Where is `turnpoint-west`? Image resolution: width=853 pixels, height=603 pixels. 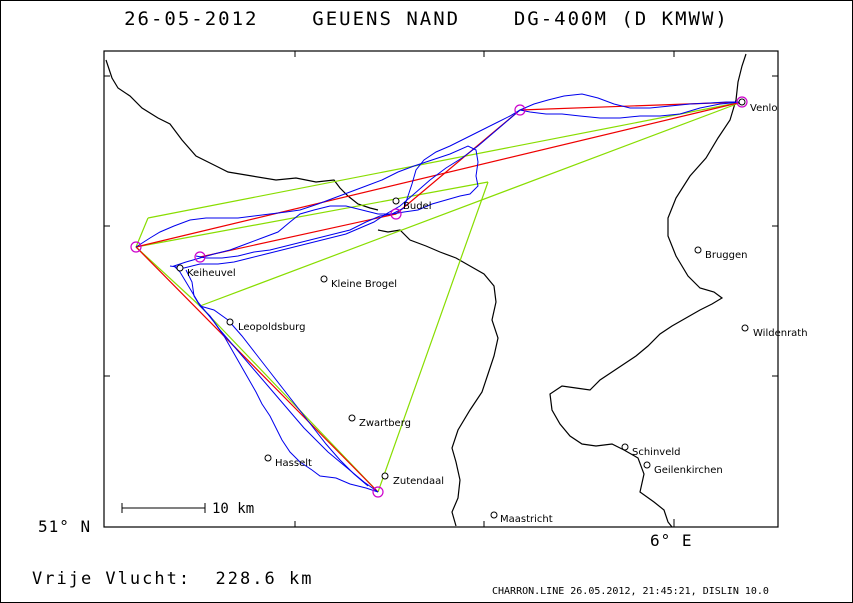
turnpoint-west is located at coordinates (136, 247).